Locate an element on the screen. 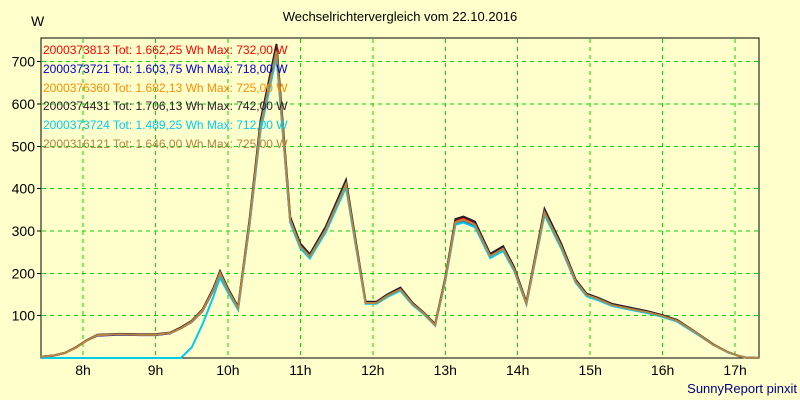 This screenshot has width=800, height=400. x-tick-label: 12h is located at coordinates (372, 370).